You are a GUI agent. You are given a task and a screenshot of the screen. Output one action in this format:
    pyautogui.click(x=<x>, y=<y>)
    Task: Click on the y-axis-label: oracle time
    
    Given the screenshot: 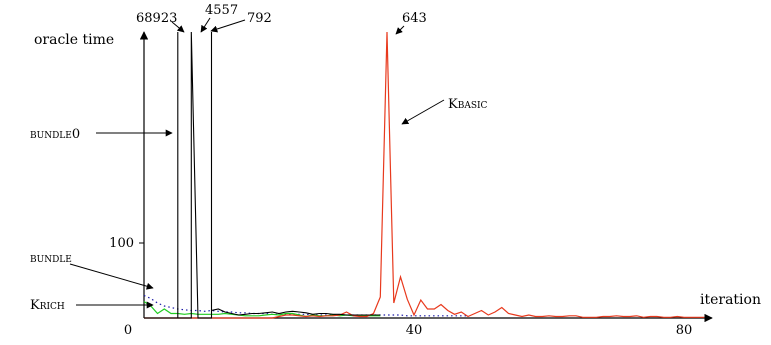 What is the action you would take?
    pyautogui.click(x=74, y=40)
    